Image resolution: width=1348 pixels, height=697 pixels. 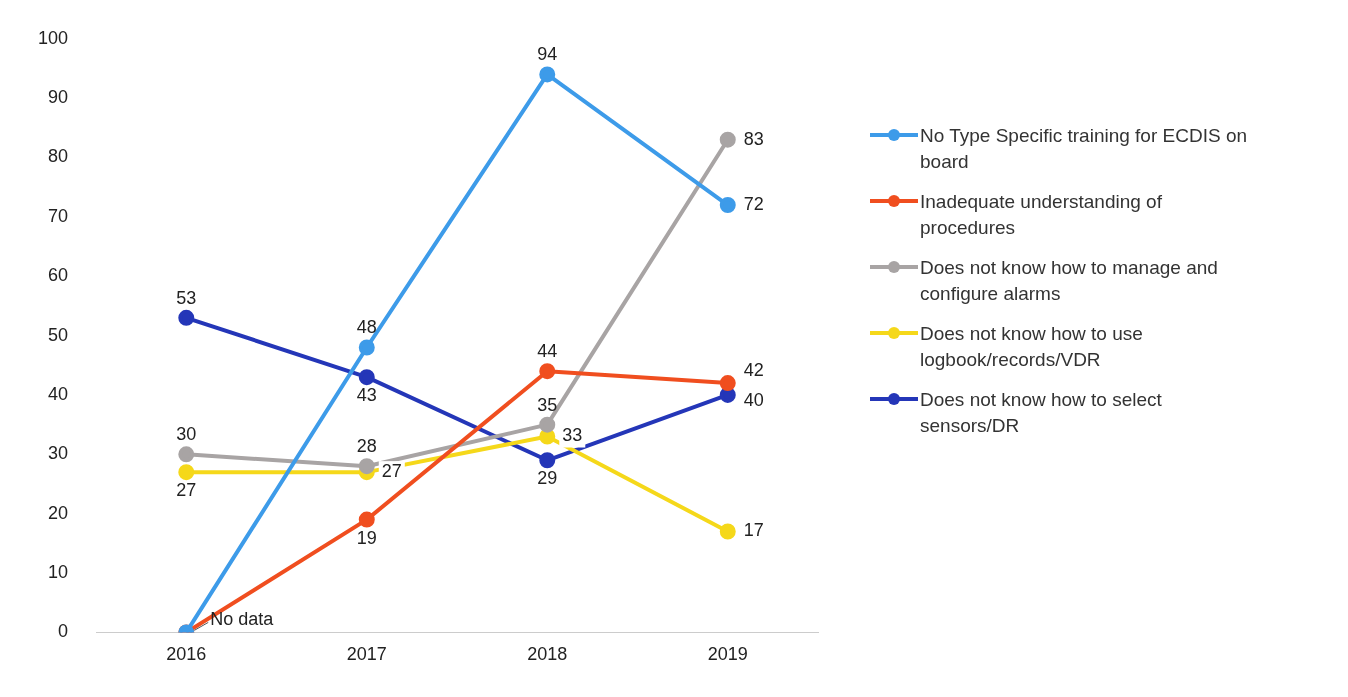 What do you see at coordinates (1041, 215) in the screenshot?
I see `legend-label: Inadequate understanding of procedures` at bounding box center [1041, 215].